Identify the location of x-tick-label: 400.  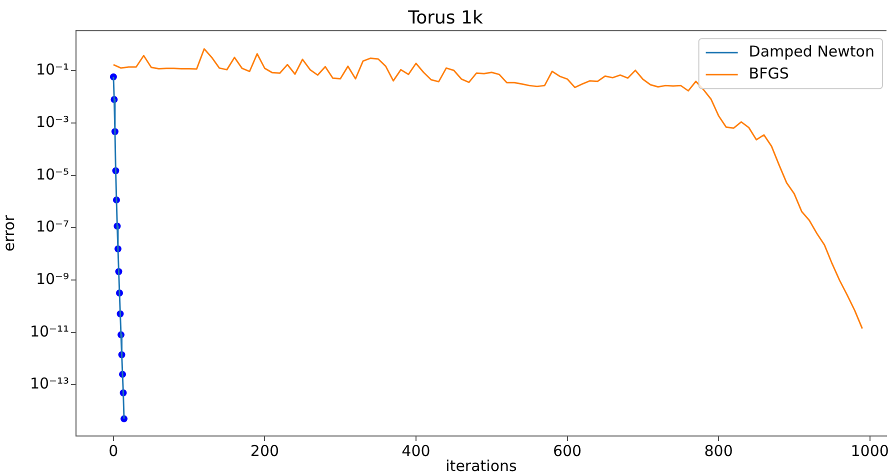
(416, 451).